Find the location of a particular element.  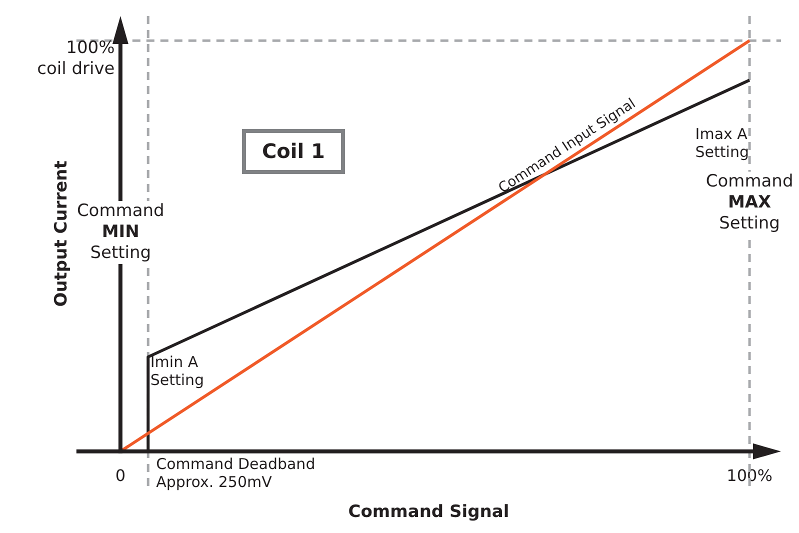

x-tick-label: 100% is located at coordinates (749, 476).